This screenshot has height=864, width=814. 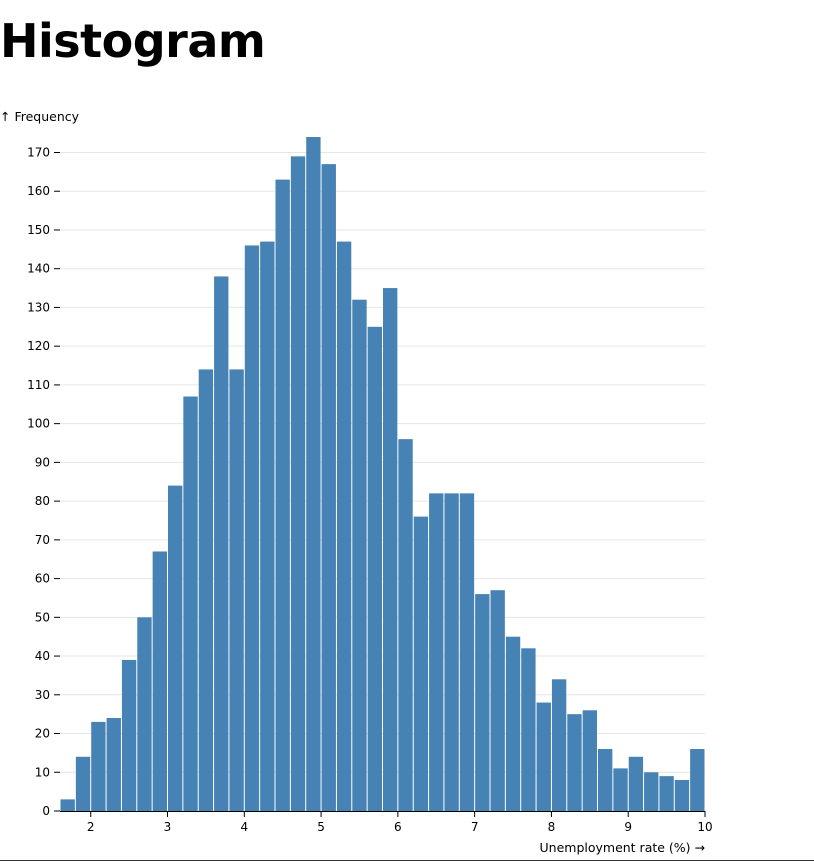 I want to click on y-tick-label: 70, so click(x=42, y=540).